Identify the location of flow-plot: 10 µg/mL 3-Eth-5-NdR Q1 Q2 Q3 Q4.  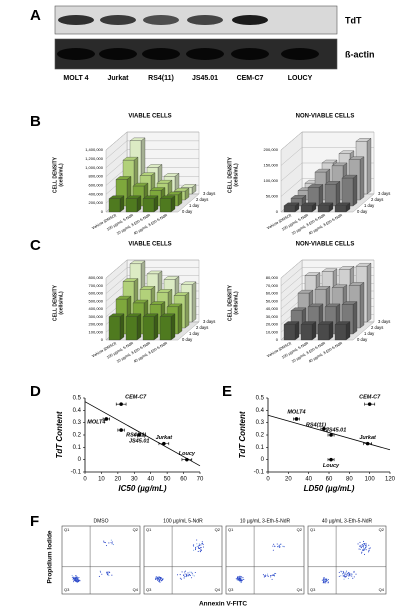
(265, 556).